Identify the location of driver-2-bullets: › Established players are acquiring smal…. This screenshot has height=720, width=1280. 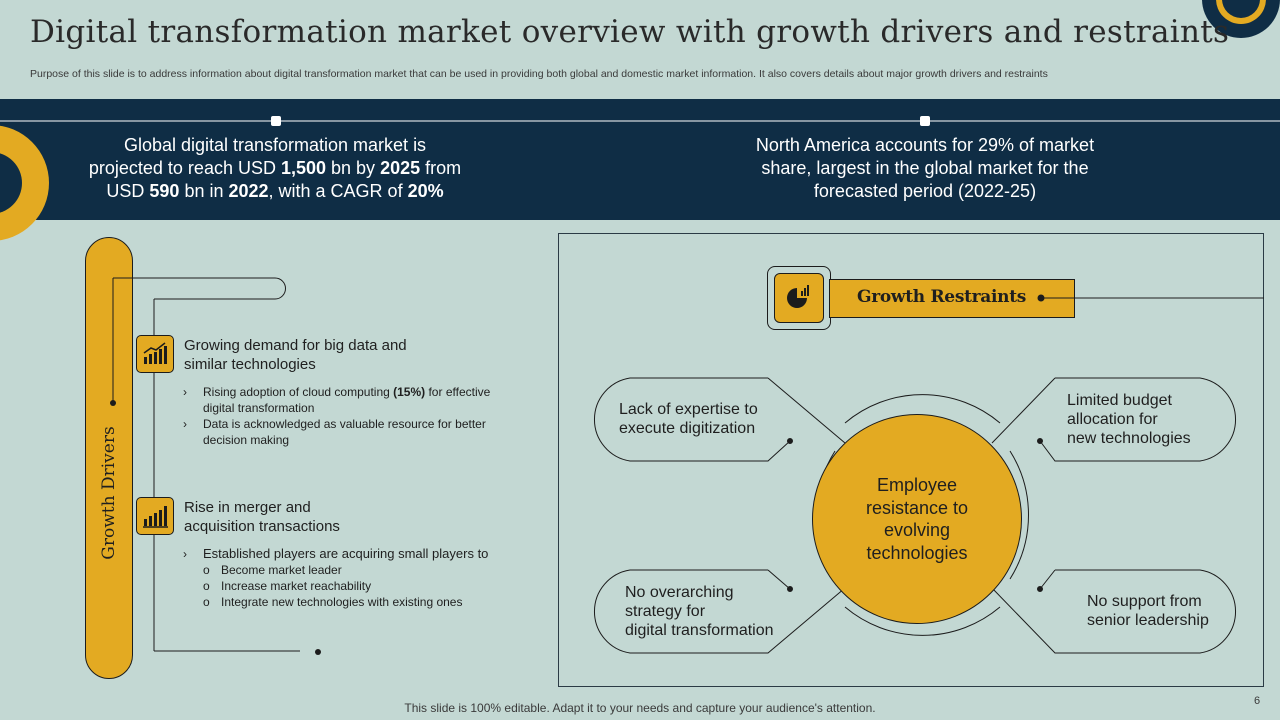
(353, 578).